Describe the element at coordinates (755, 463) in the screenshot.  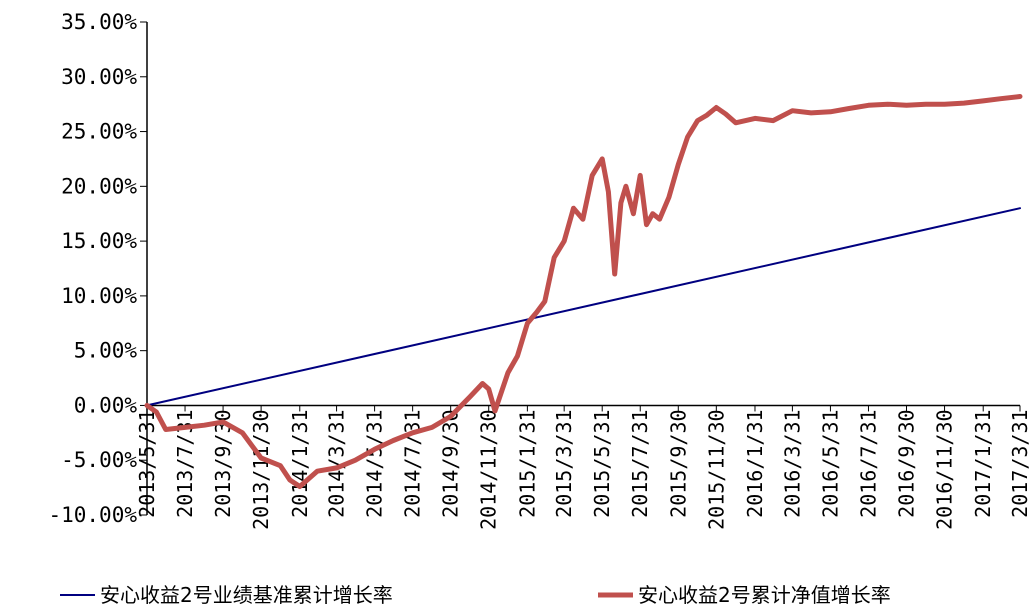
I see `x-tick-label: 2016/1/31` at that location.